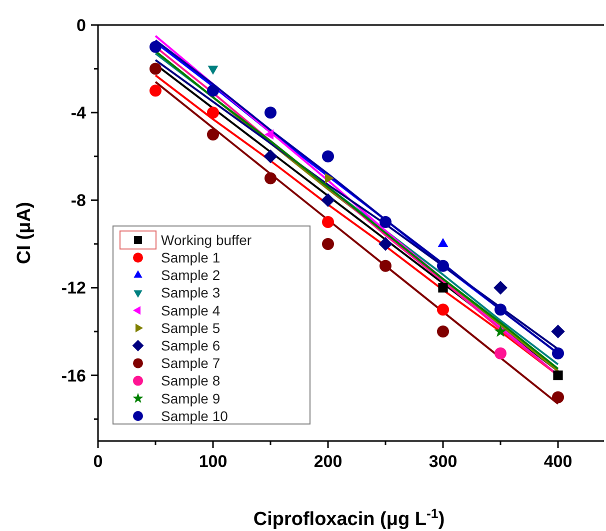 This screenshot has width=606, height=531. What do you see at coordinates (190, 398) in the screenshot?
I see `legend-label: Sample 9` at bounding box center [190, 398].